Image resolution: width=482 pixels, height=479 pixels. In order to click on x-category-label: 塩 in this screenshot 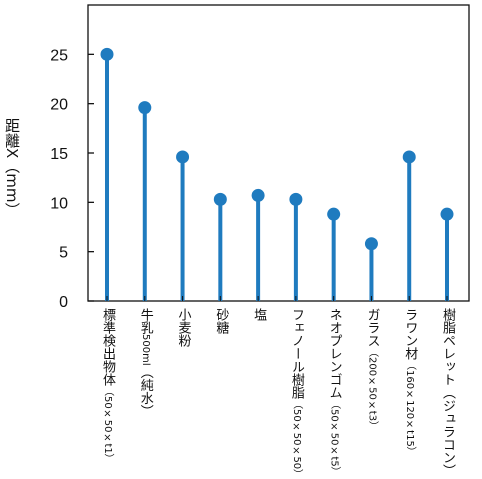, I will do `click(259, 314)`.